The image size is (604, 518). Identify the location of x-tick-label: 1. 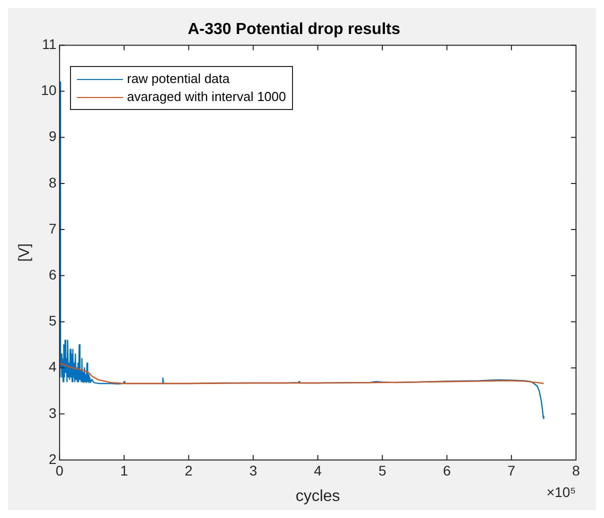
(124, 470).